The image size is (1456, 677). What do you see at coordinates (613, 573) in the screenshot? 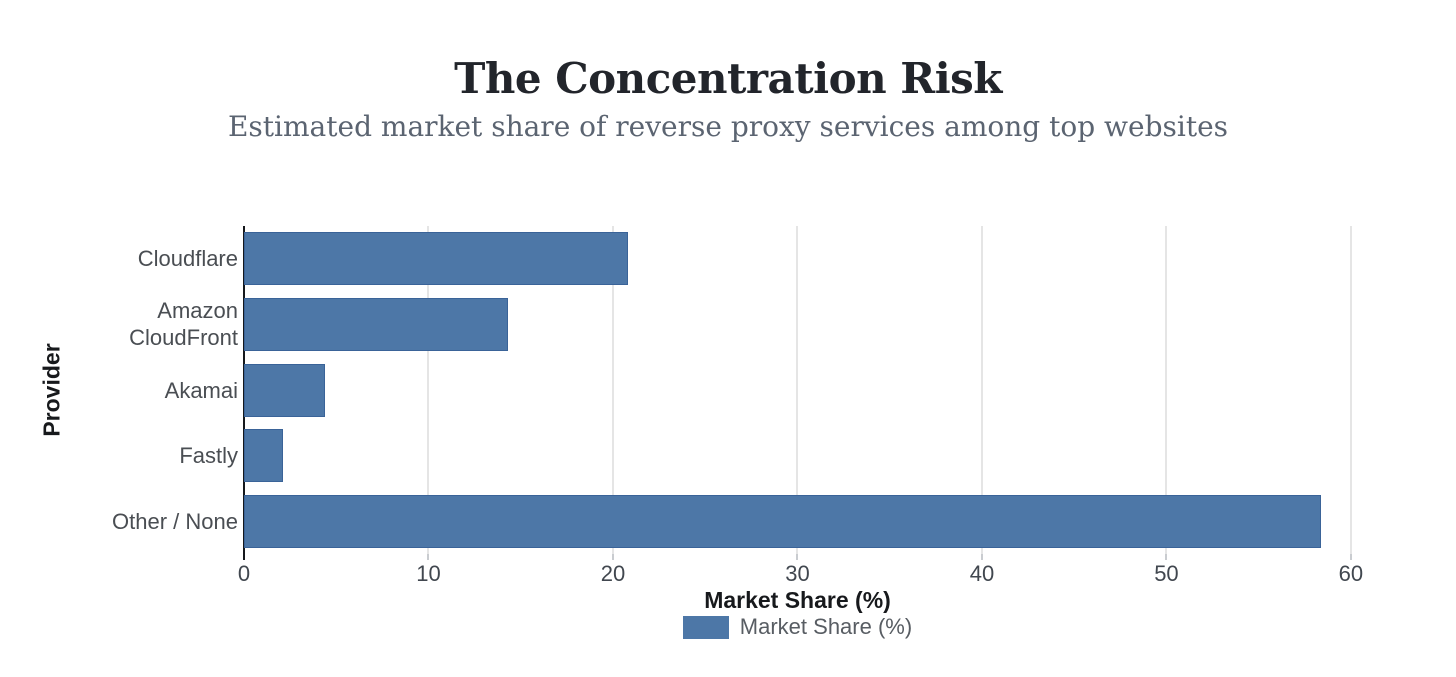
I see `x-tick-label-20: 20` at bounding box center [613, 573].